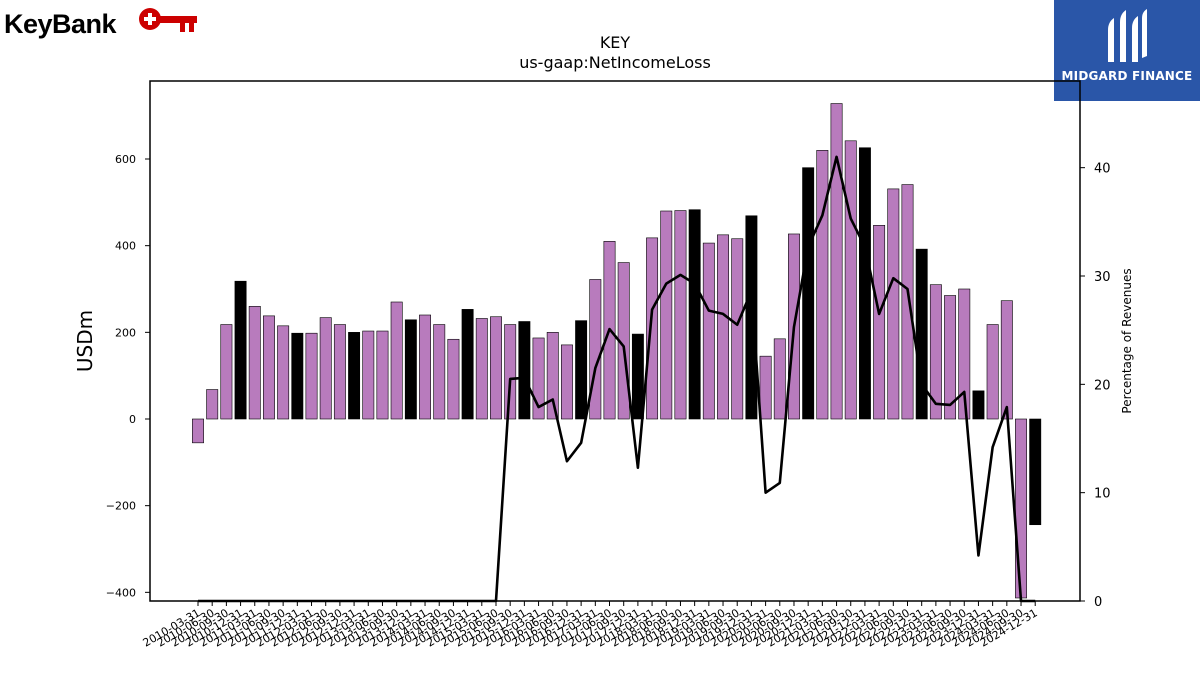 This screenshot has height=675, width=1200. What do you see at coordinates (1127, 35) in the screenshot?
I see `midgard-mark-icon` at bounding box center [1127, 35].